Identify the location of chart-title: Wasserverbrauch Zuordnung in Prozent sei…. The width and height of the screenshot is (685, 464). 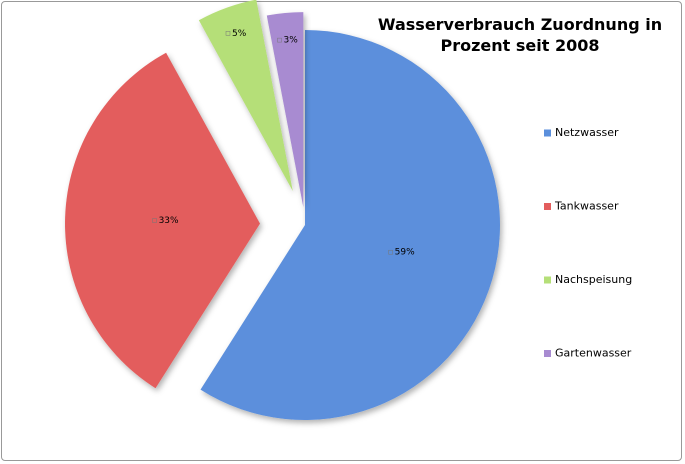
(520, 35).